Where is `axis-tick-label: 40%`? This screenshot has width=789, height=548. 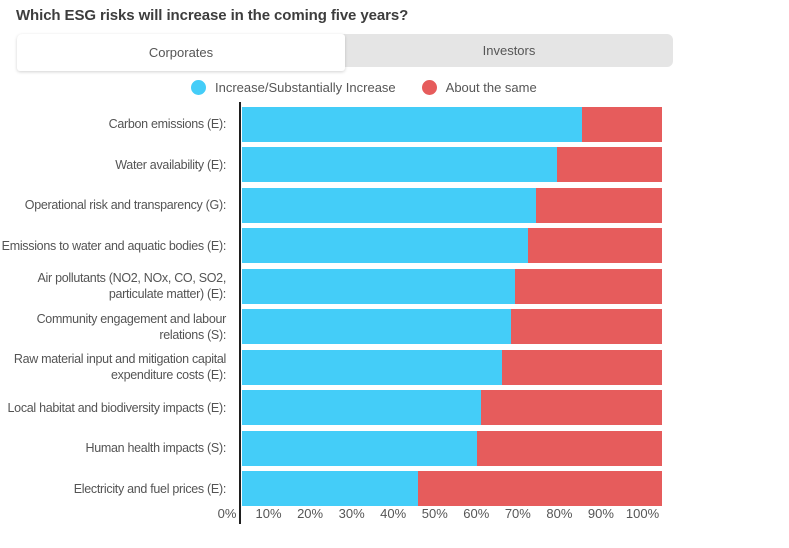
axis-tick-label: 40% is located at coordinates (393, 513).